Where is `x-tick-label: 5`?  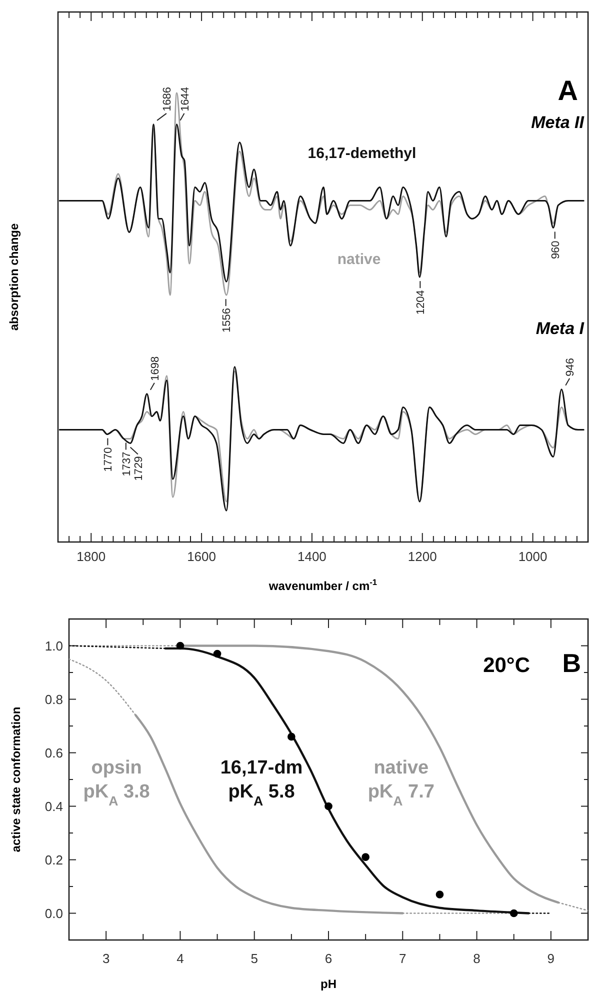 x-tick-label: 5 is located at coordinates (254, 958).